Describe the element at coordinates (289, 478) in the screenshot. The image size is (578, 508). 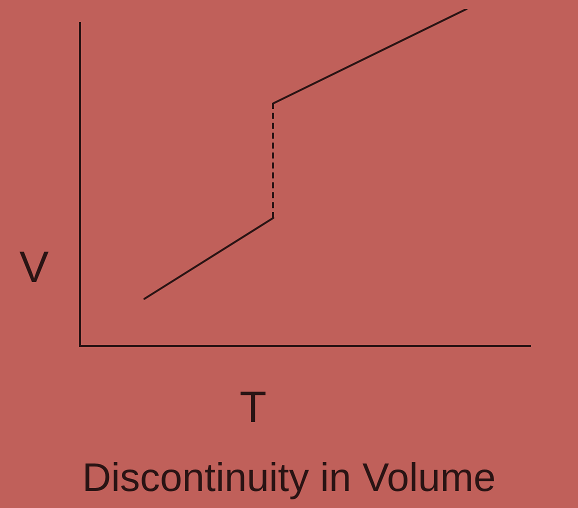
I see `text: Discontinuity in Volume` at that location.